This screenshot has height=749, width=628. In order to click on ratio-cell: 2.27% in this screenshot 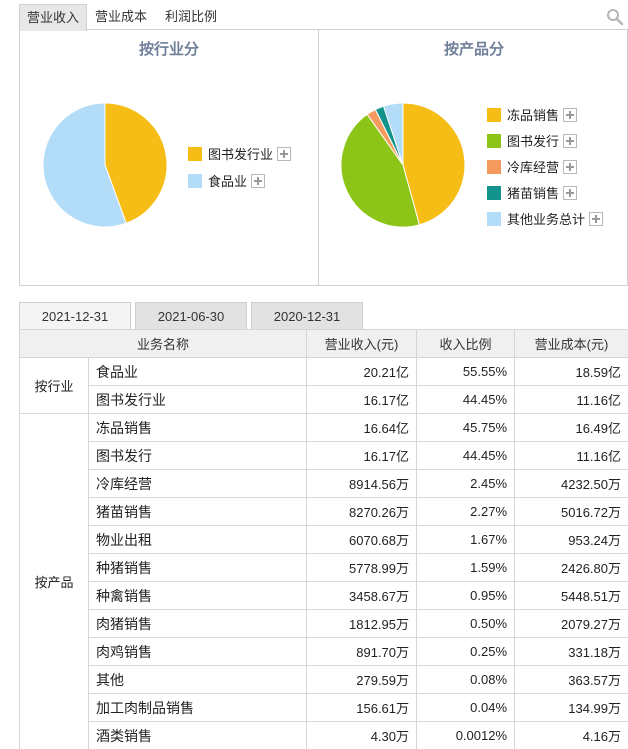, I will do `click(466, 511)`.